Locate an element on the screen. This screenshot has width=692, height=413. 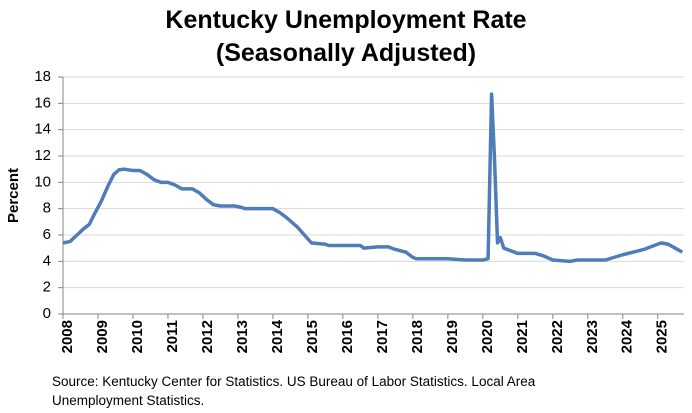
x-tick-label: 2011 is located at coordinates (172, 336).